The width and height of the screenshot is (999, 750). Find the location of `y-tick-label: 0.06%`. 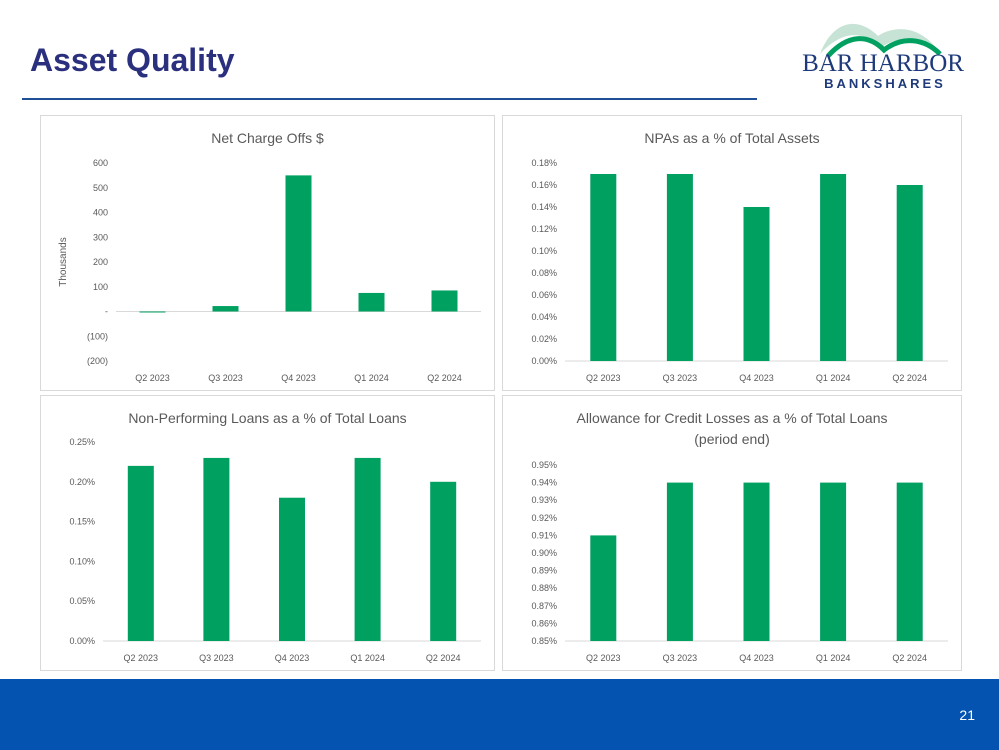

y-tick-label: 0.06% is located at coordinates (544, 295).